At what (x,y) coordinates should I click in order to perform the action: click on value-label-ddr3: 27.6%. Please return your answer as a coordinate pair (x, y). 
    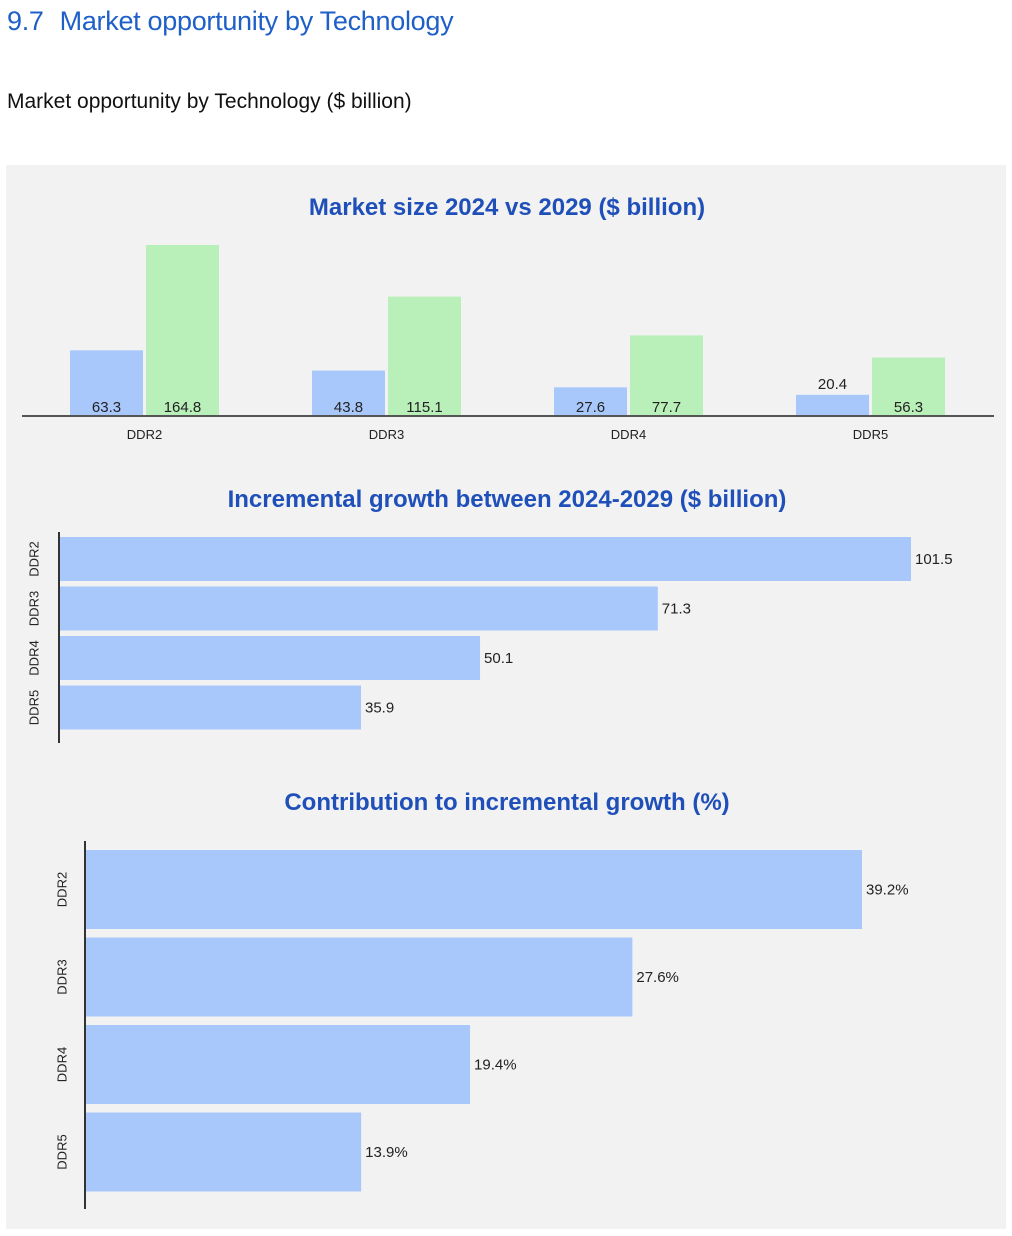
    Looking at the image, I should click on (657, 977).